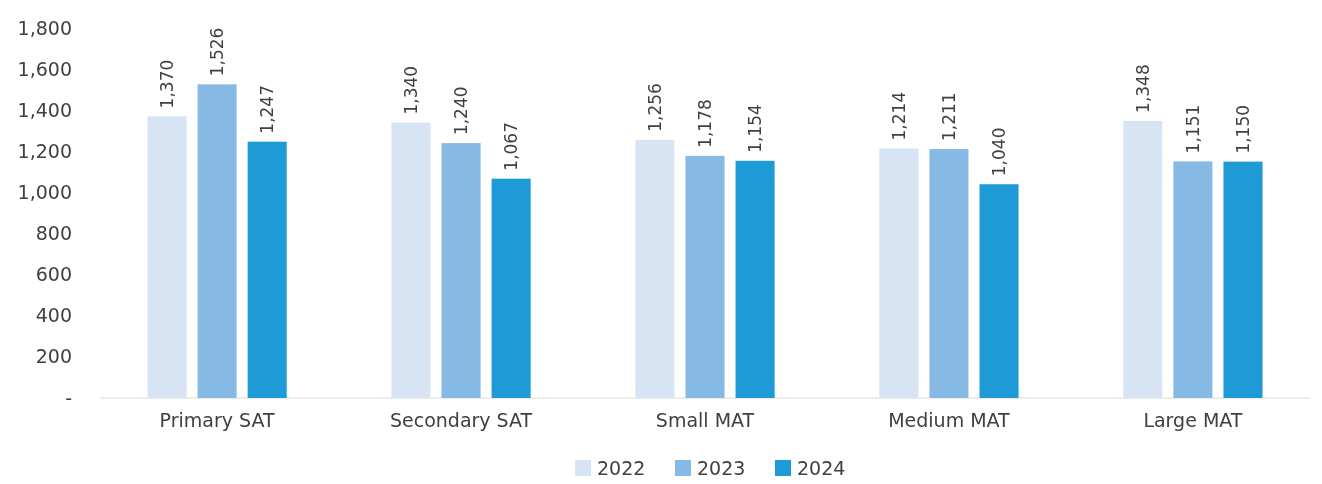 Image resolution: width=1322 pixels, height=484 pixels. I want to click on y-tick-label: 600, so click(53, 274).